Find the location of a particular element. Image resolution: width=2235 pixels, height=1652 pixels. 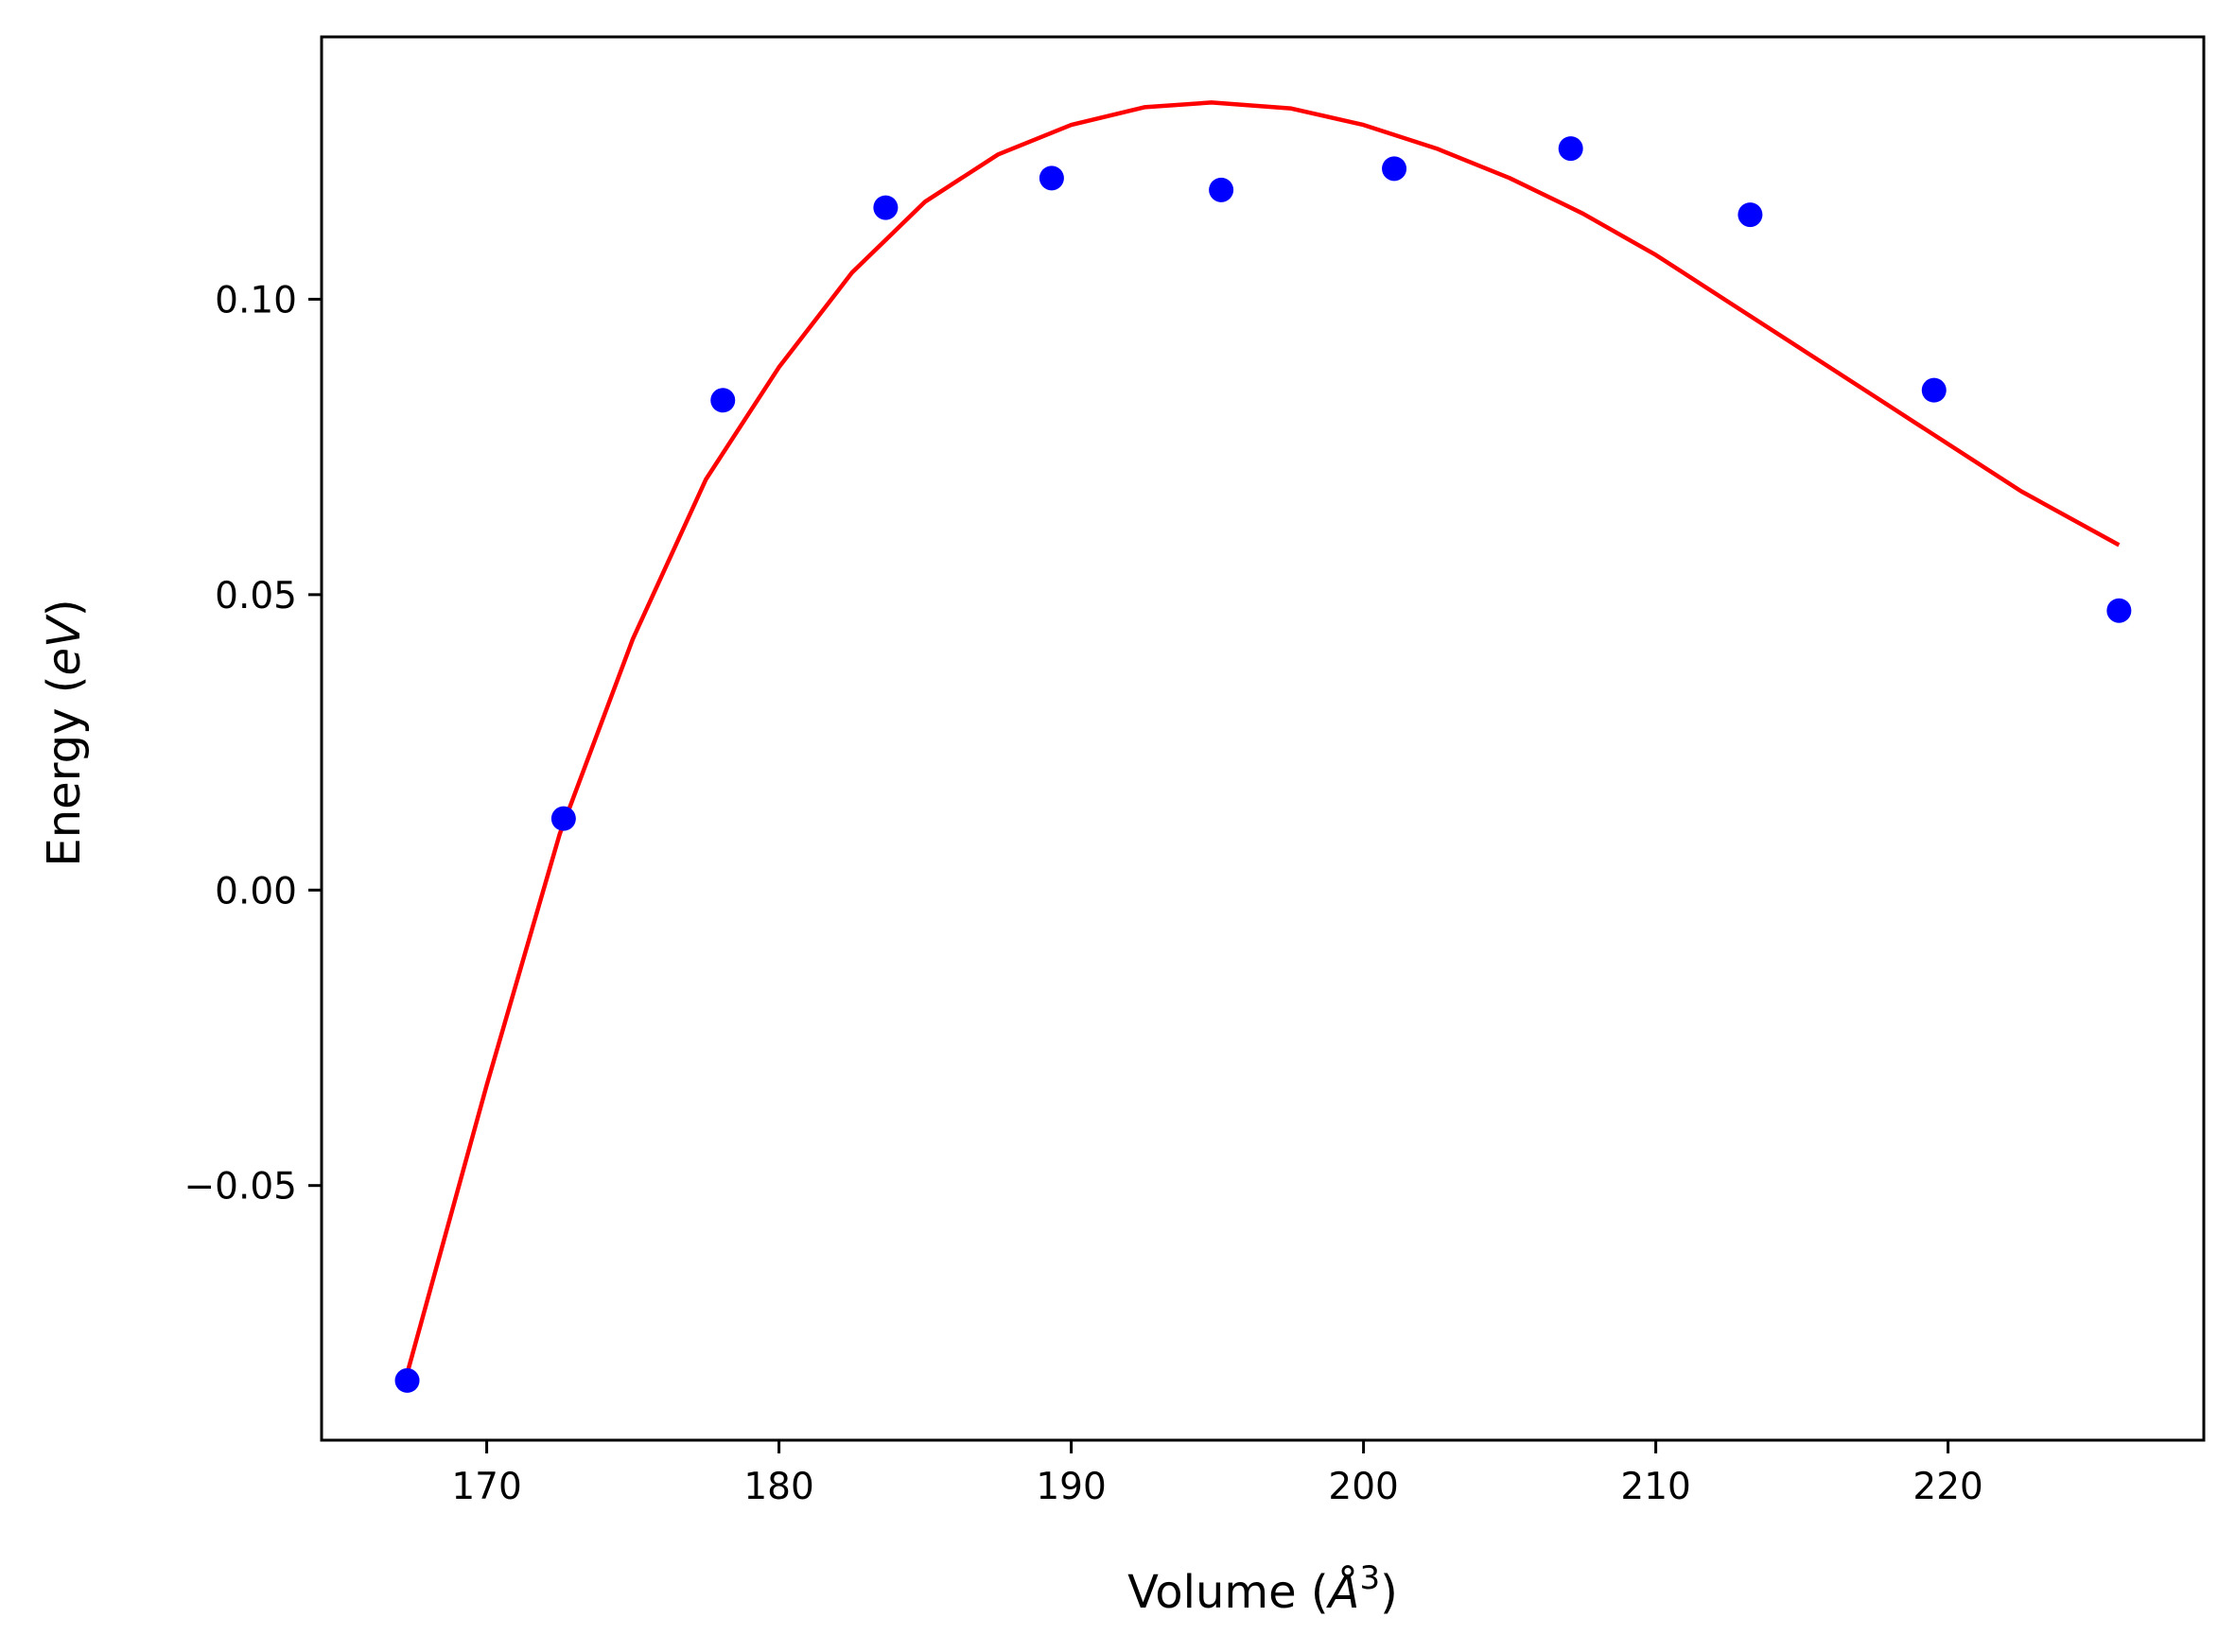

y-axis-ticks: −0.05 0.00 0.05 0.10 is located at coordinates (252, 744).